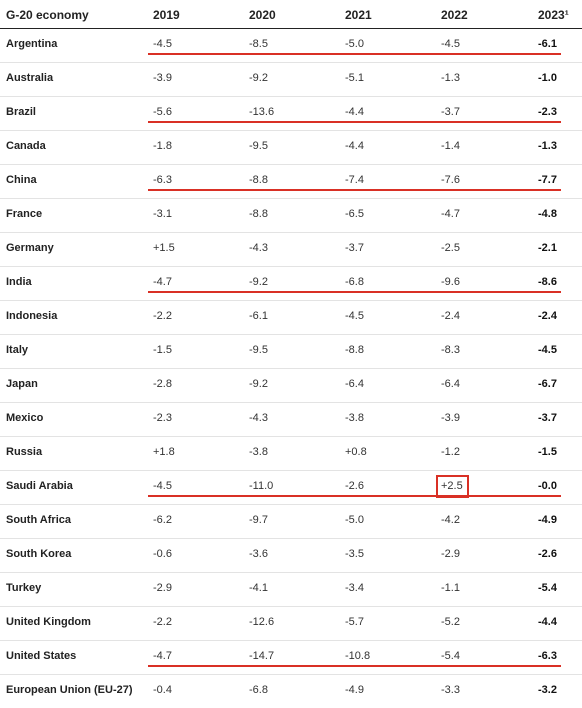  Describe the element at coordinates (450, 316) in the screenshot. I see `value-cell: -2.4` at that location.